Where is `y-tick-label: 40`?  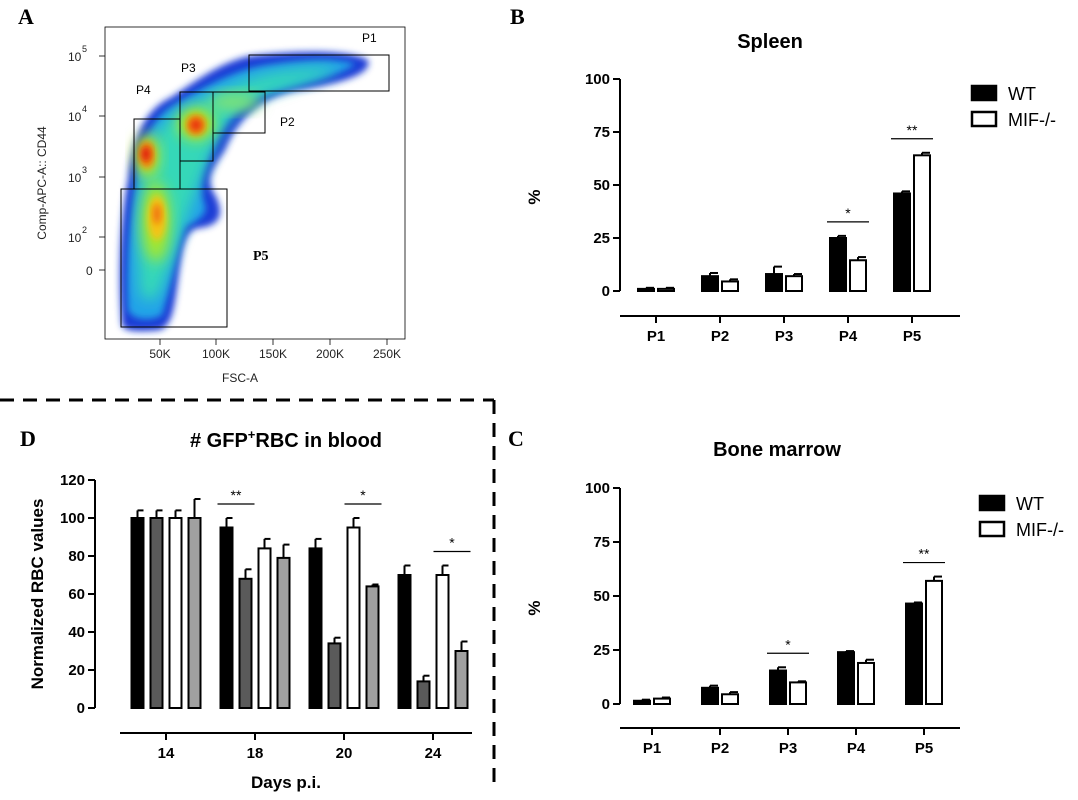
y-tick-label: 40 is located at coordinates (76, 632).